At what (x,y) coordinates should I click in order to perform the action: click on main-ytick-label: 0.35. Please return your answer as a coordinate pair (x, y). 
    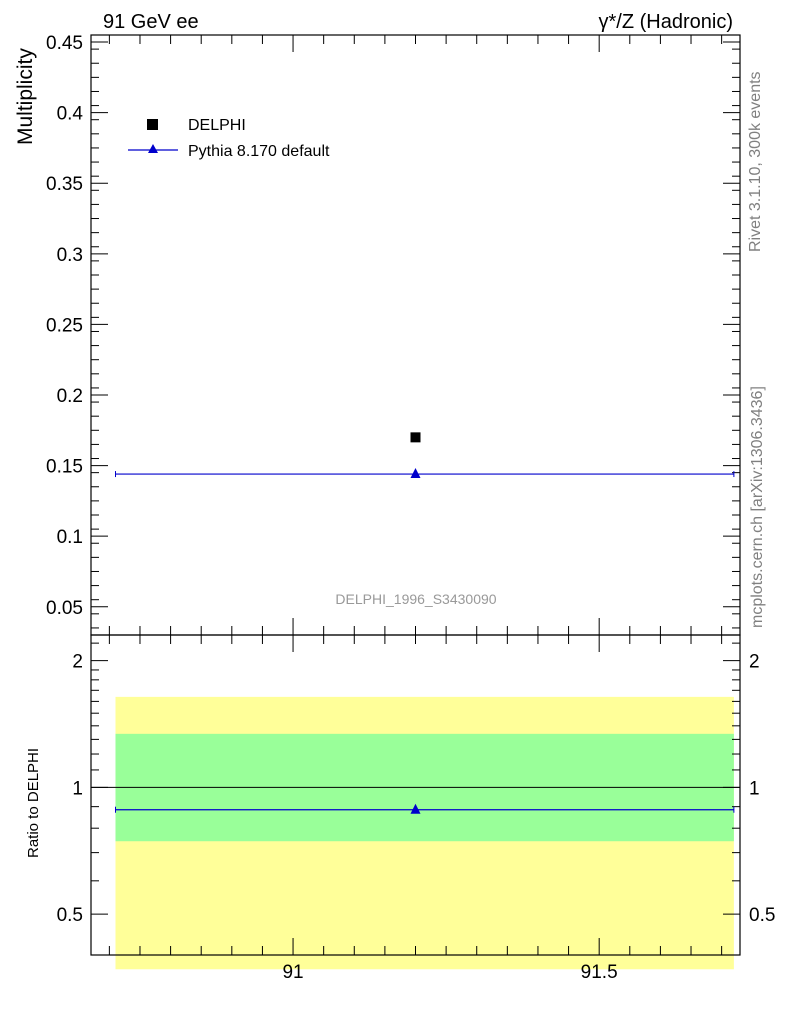
    Looking at the image, I should click on (64, 184).